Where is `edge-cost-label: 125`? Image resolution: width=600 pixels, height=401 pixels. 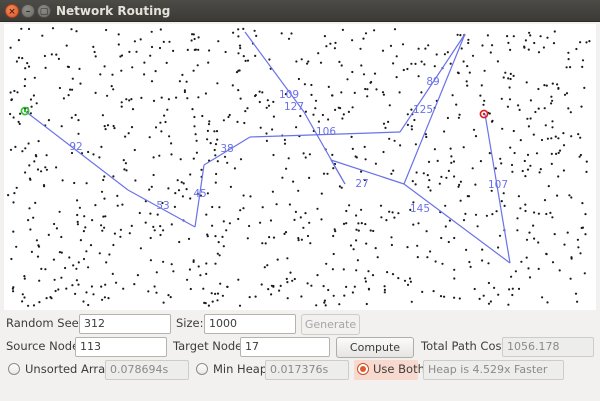
edge-cost-label: 125 is located at coordinates (423, 110).